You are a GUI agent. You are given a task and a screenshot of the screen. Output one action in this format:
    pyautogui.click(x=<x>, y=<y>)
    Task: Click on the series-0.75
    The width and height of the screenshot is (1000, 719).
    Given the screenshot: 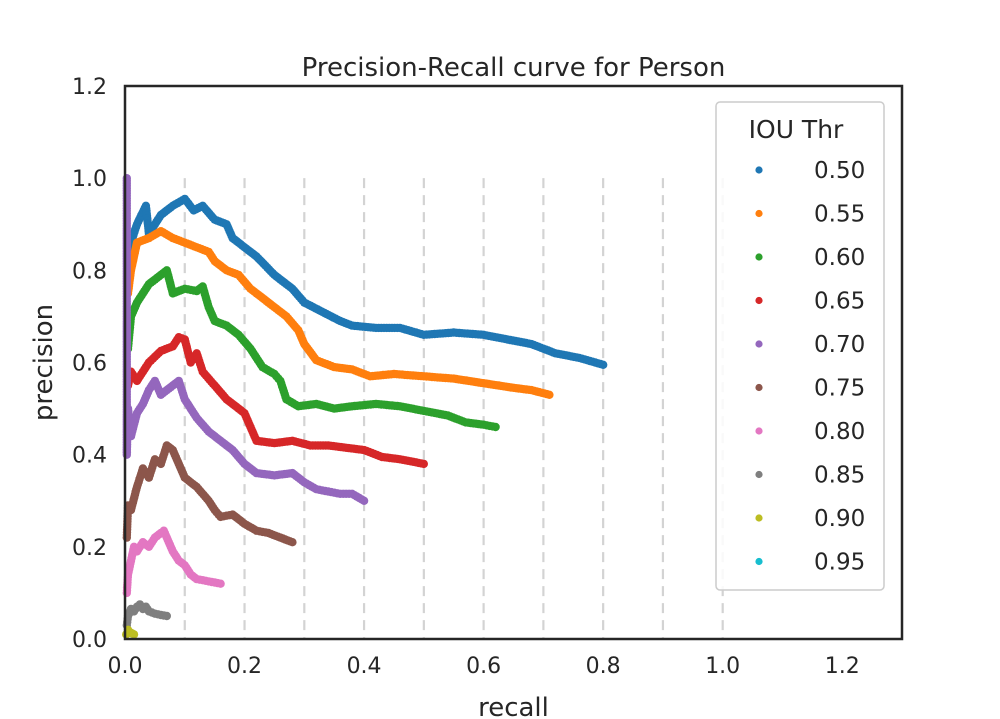 What is the action you would take?
    pyautogui.click(x=209, y=494)
    